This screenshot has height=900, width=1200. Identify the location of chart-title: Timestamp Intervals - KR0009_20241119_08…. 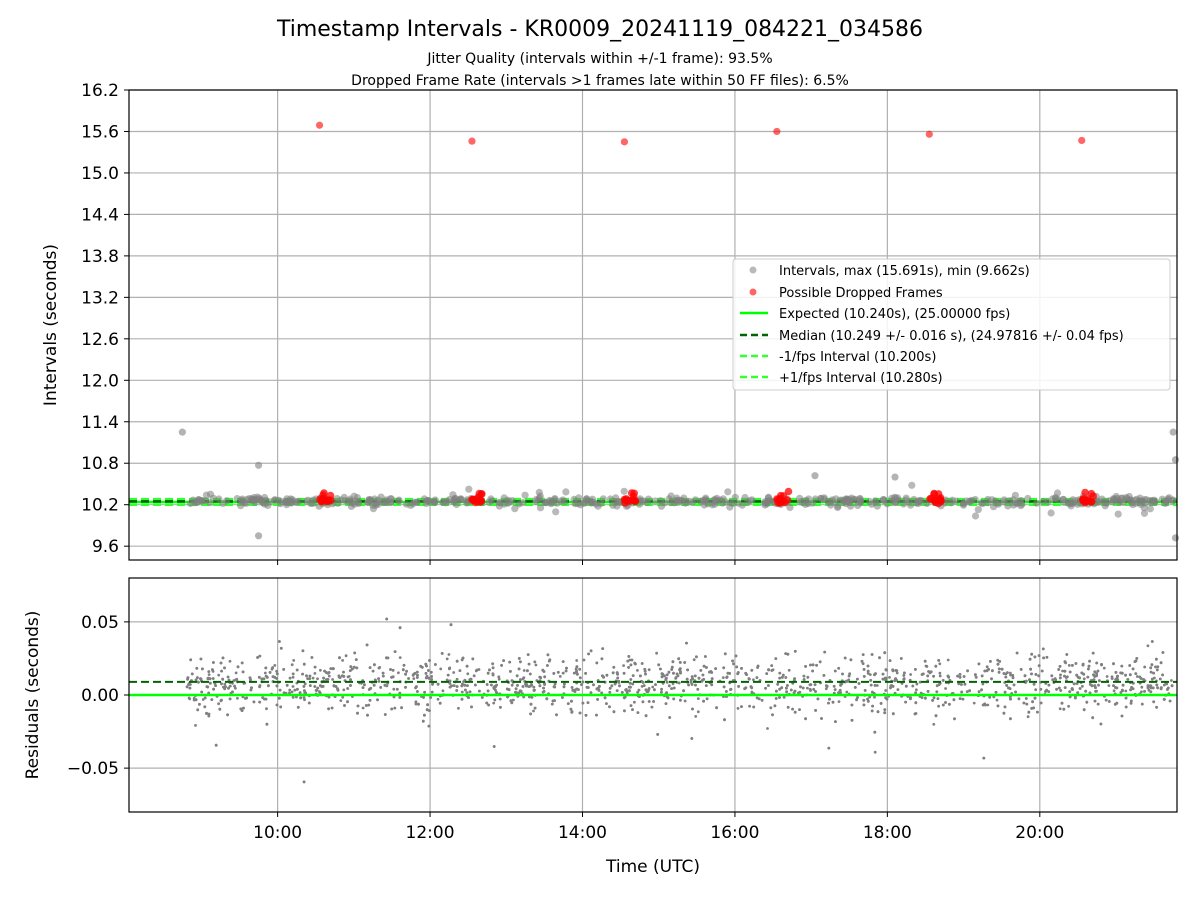
(599, 29).